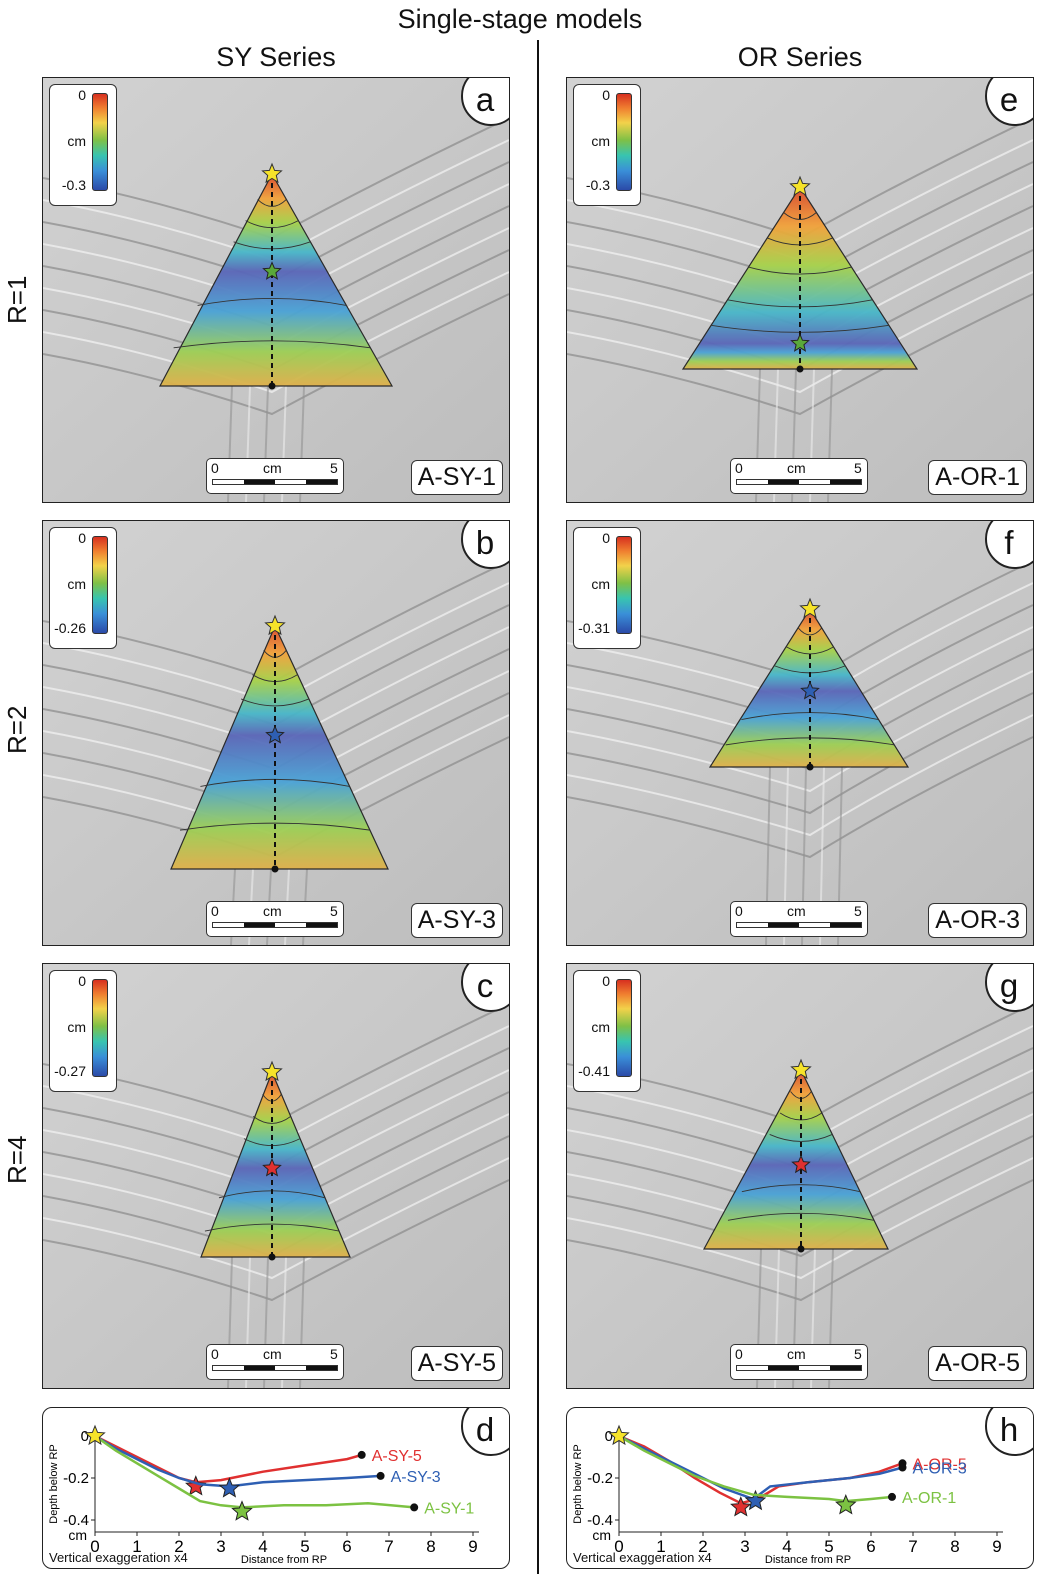  Describe the element at coordinates (17, 1160) in the screenshot. I see `row-label-r4: R=4` at that location.